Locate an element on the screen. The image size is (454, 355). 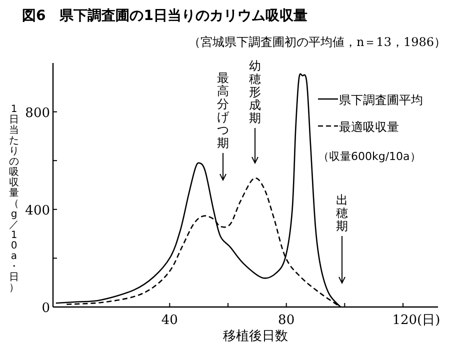
y-tick-label: 400 is located at coordinates (37, 210).